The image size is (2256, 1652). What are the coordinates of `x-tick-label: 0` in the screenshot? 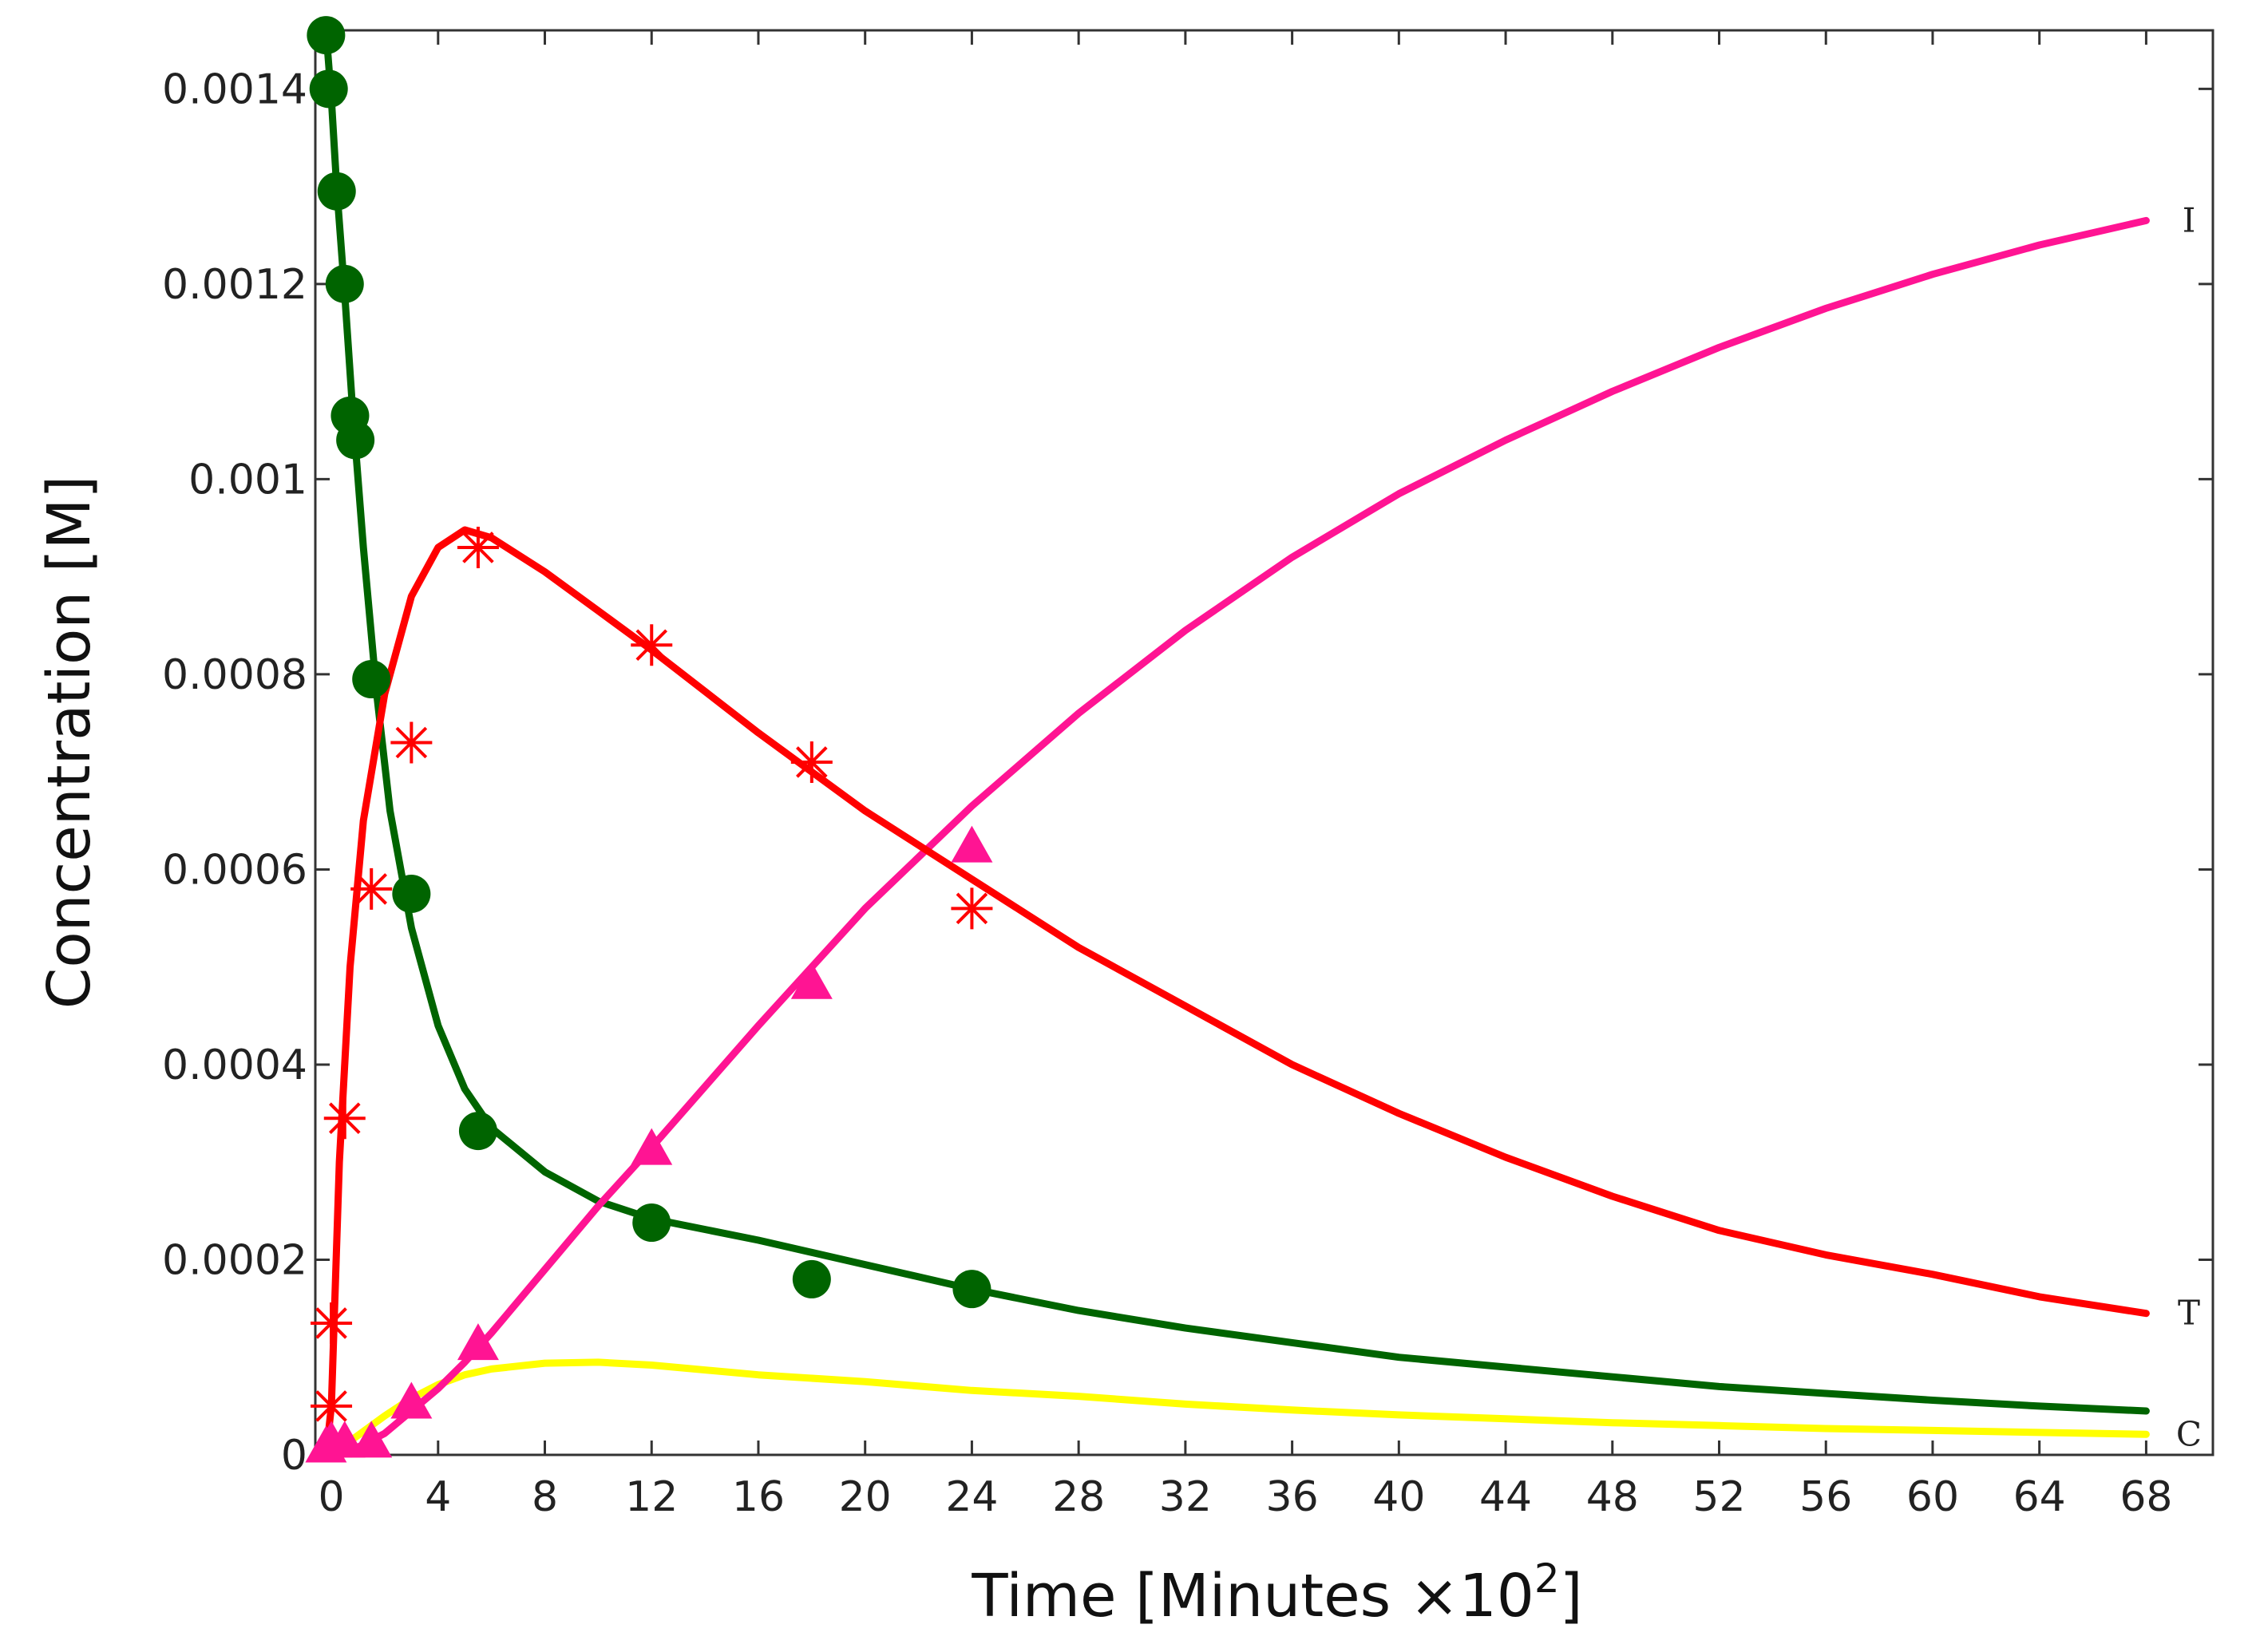 It's located at (332, 1497).